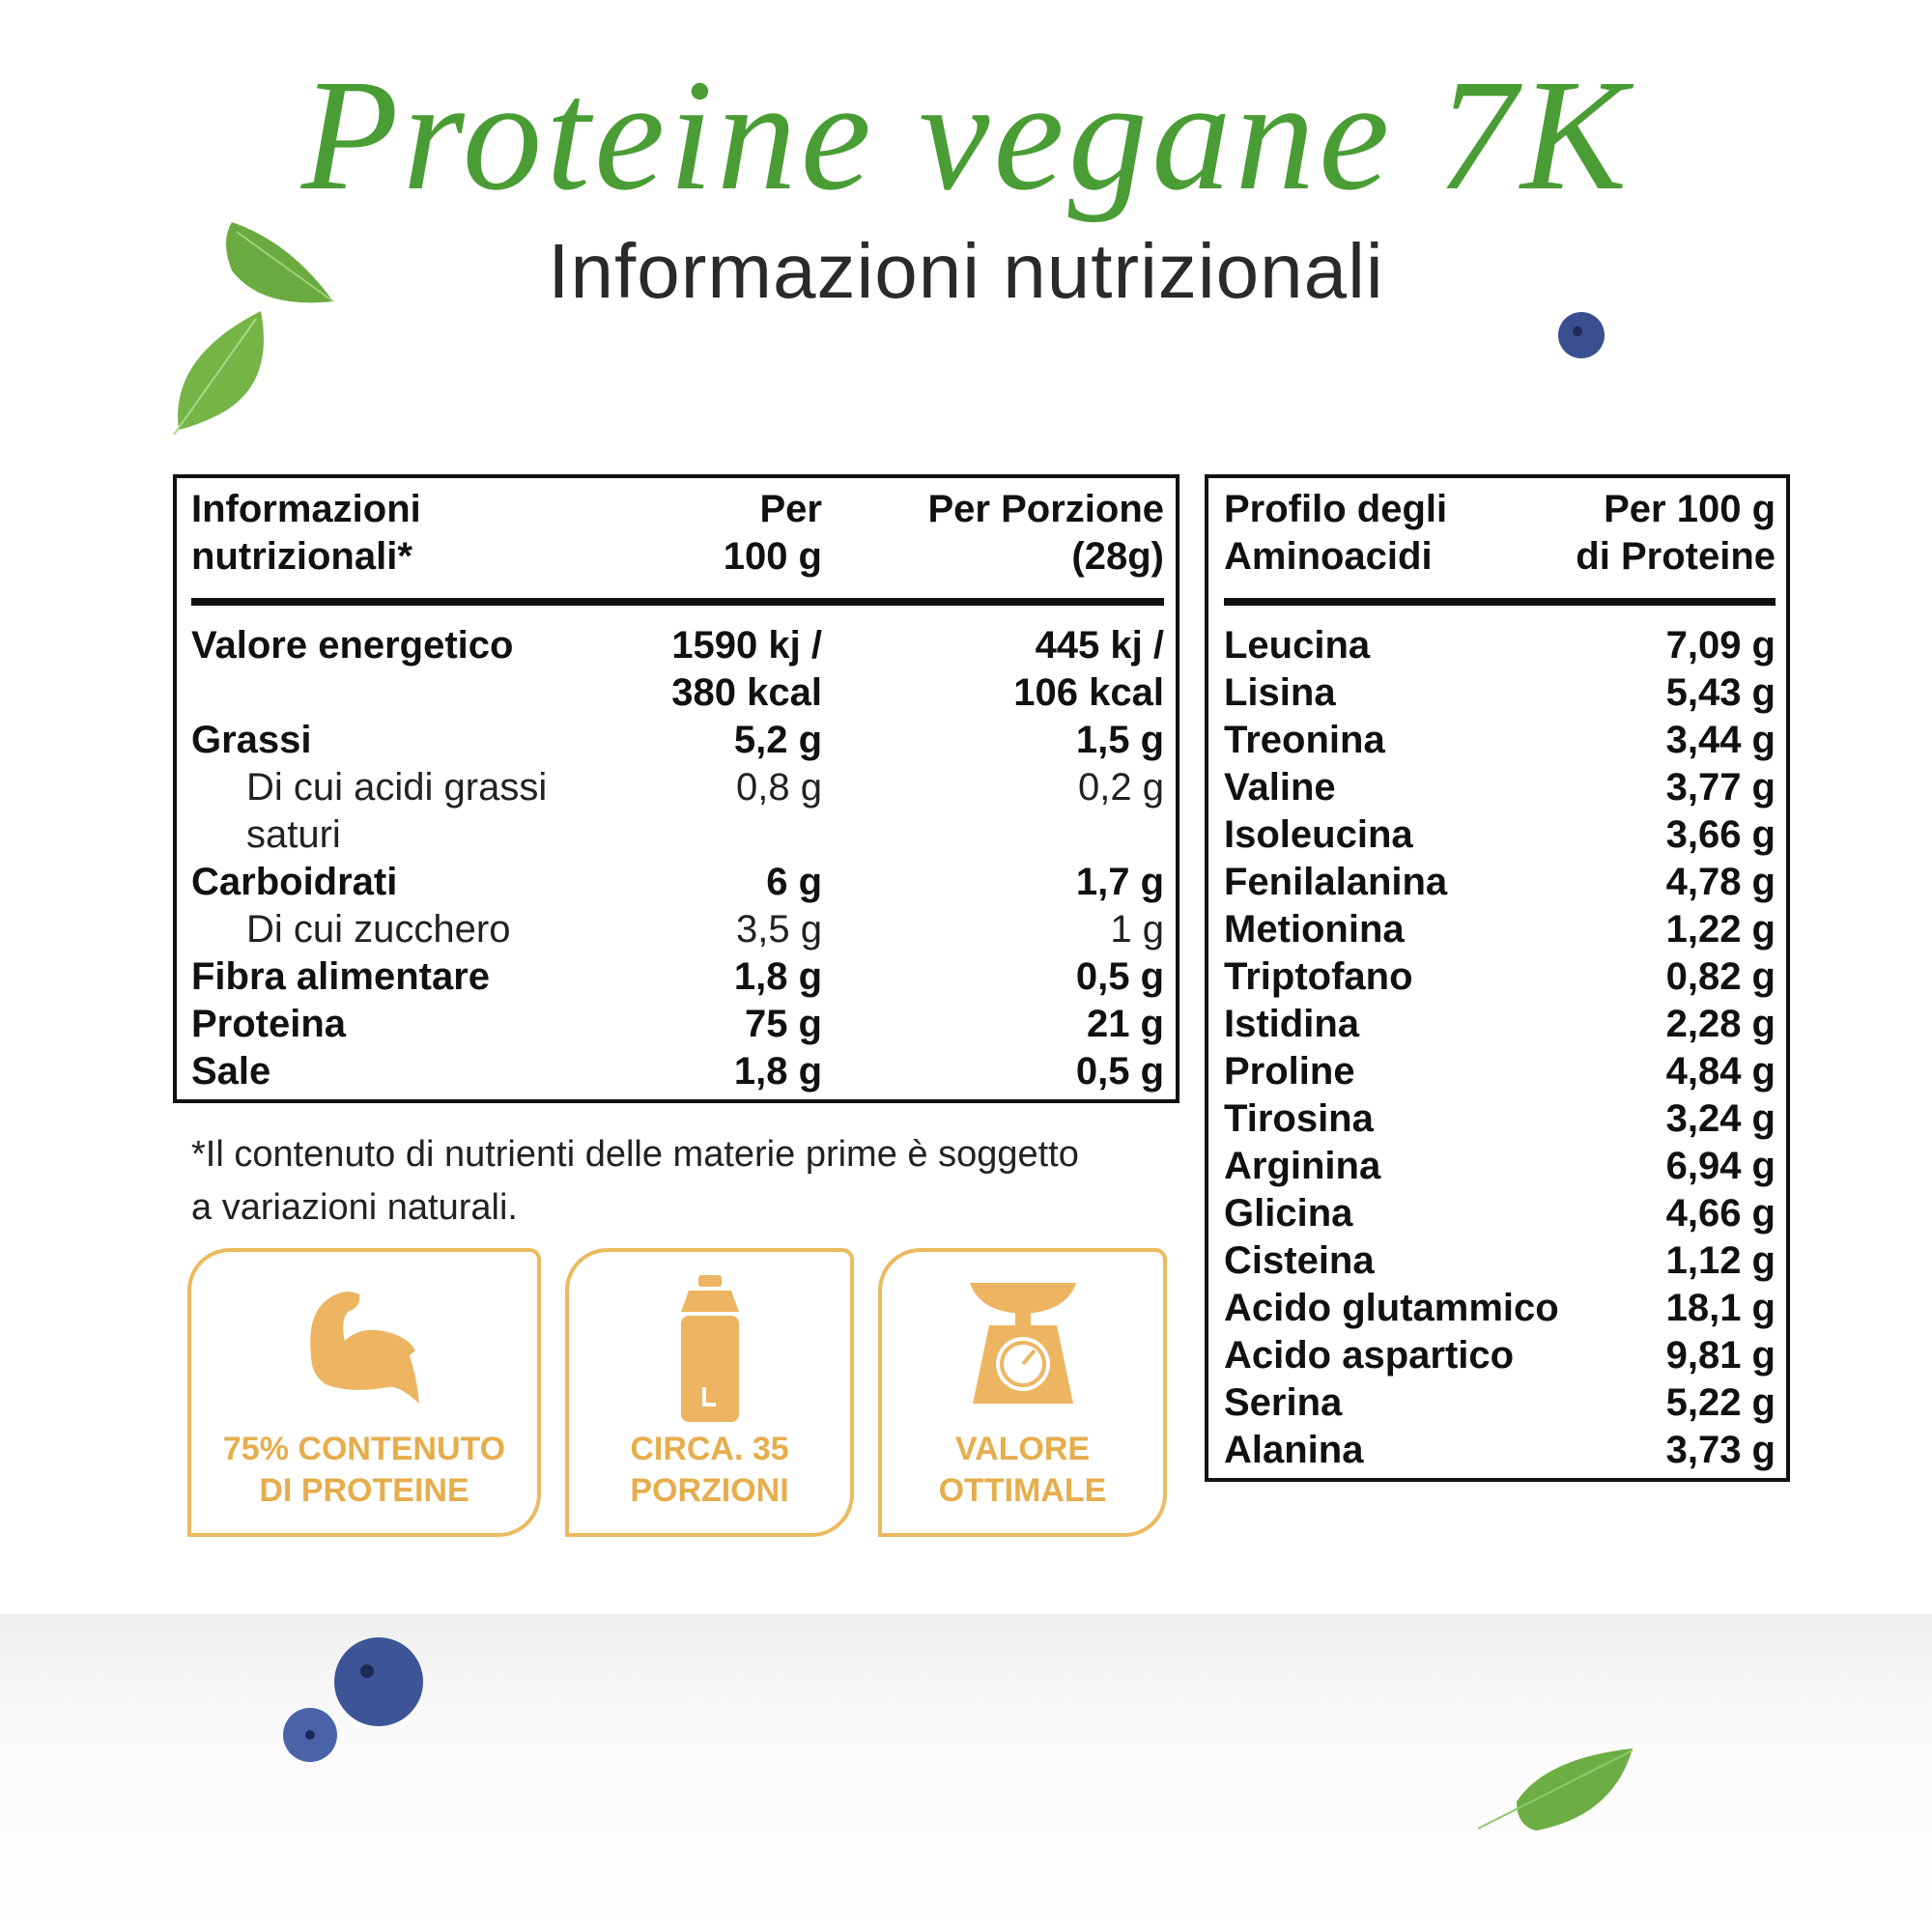 This screenshot has width=1932, height=1932. I want to click on amino-value: 3,66 g, so click(1720, 834).